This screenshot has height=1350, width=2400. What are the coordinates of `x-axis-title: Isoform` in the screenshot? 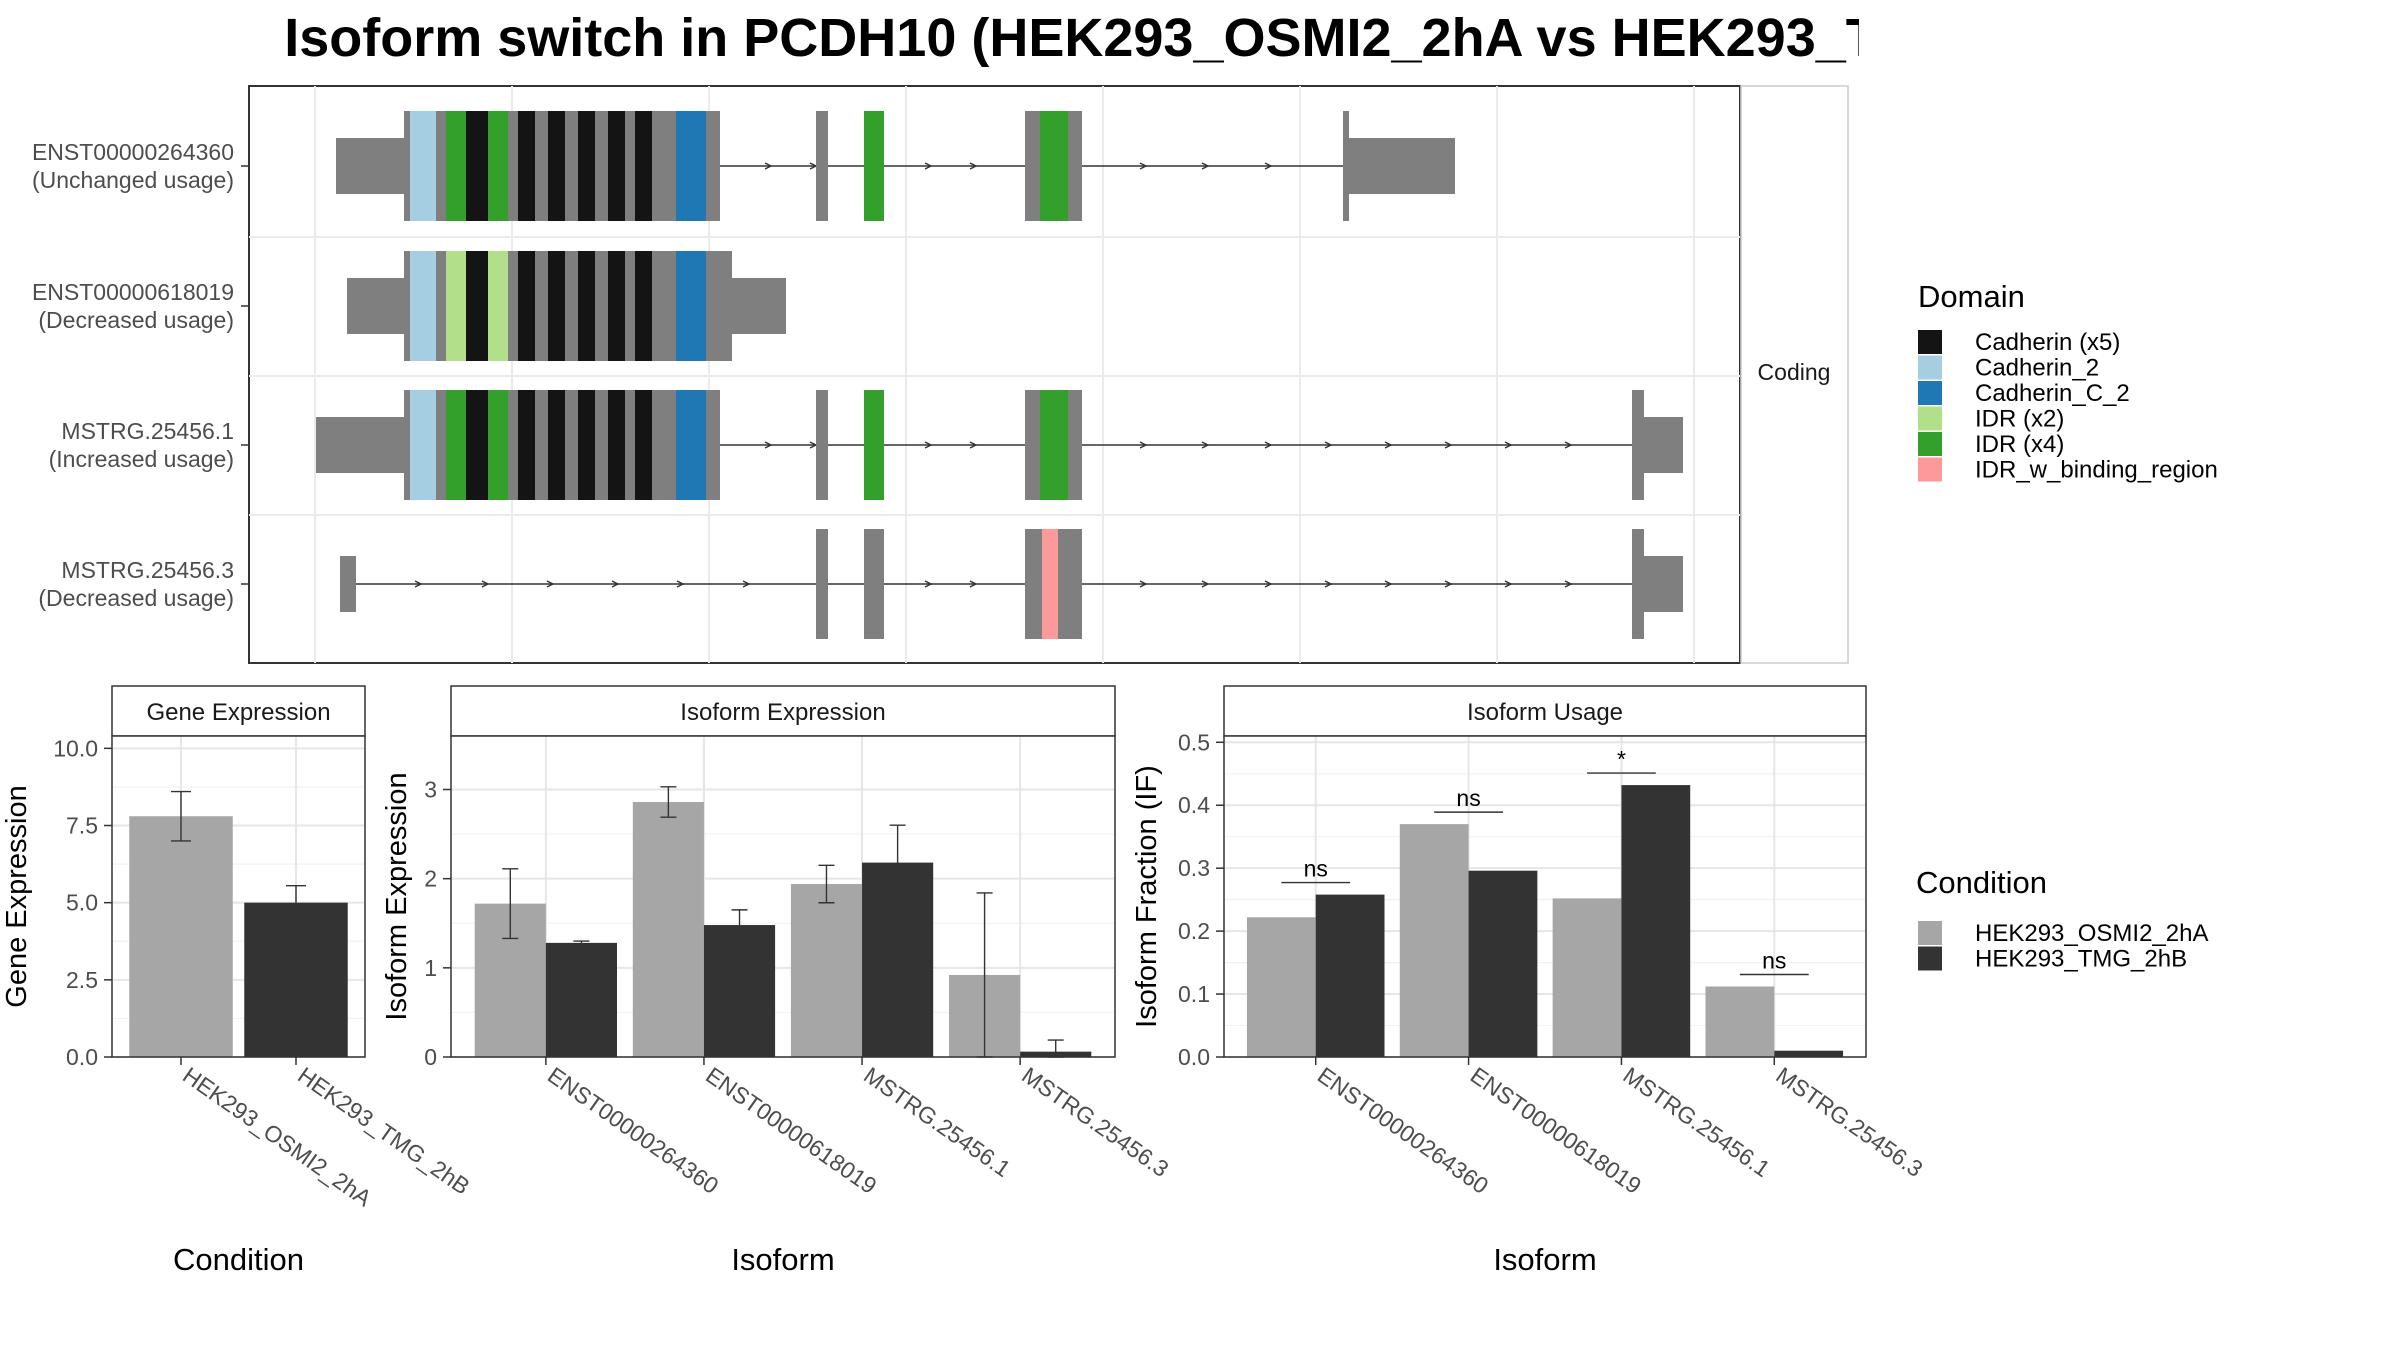 It's located at (782, 1259).